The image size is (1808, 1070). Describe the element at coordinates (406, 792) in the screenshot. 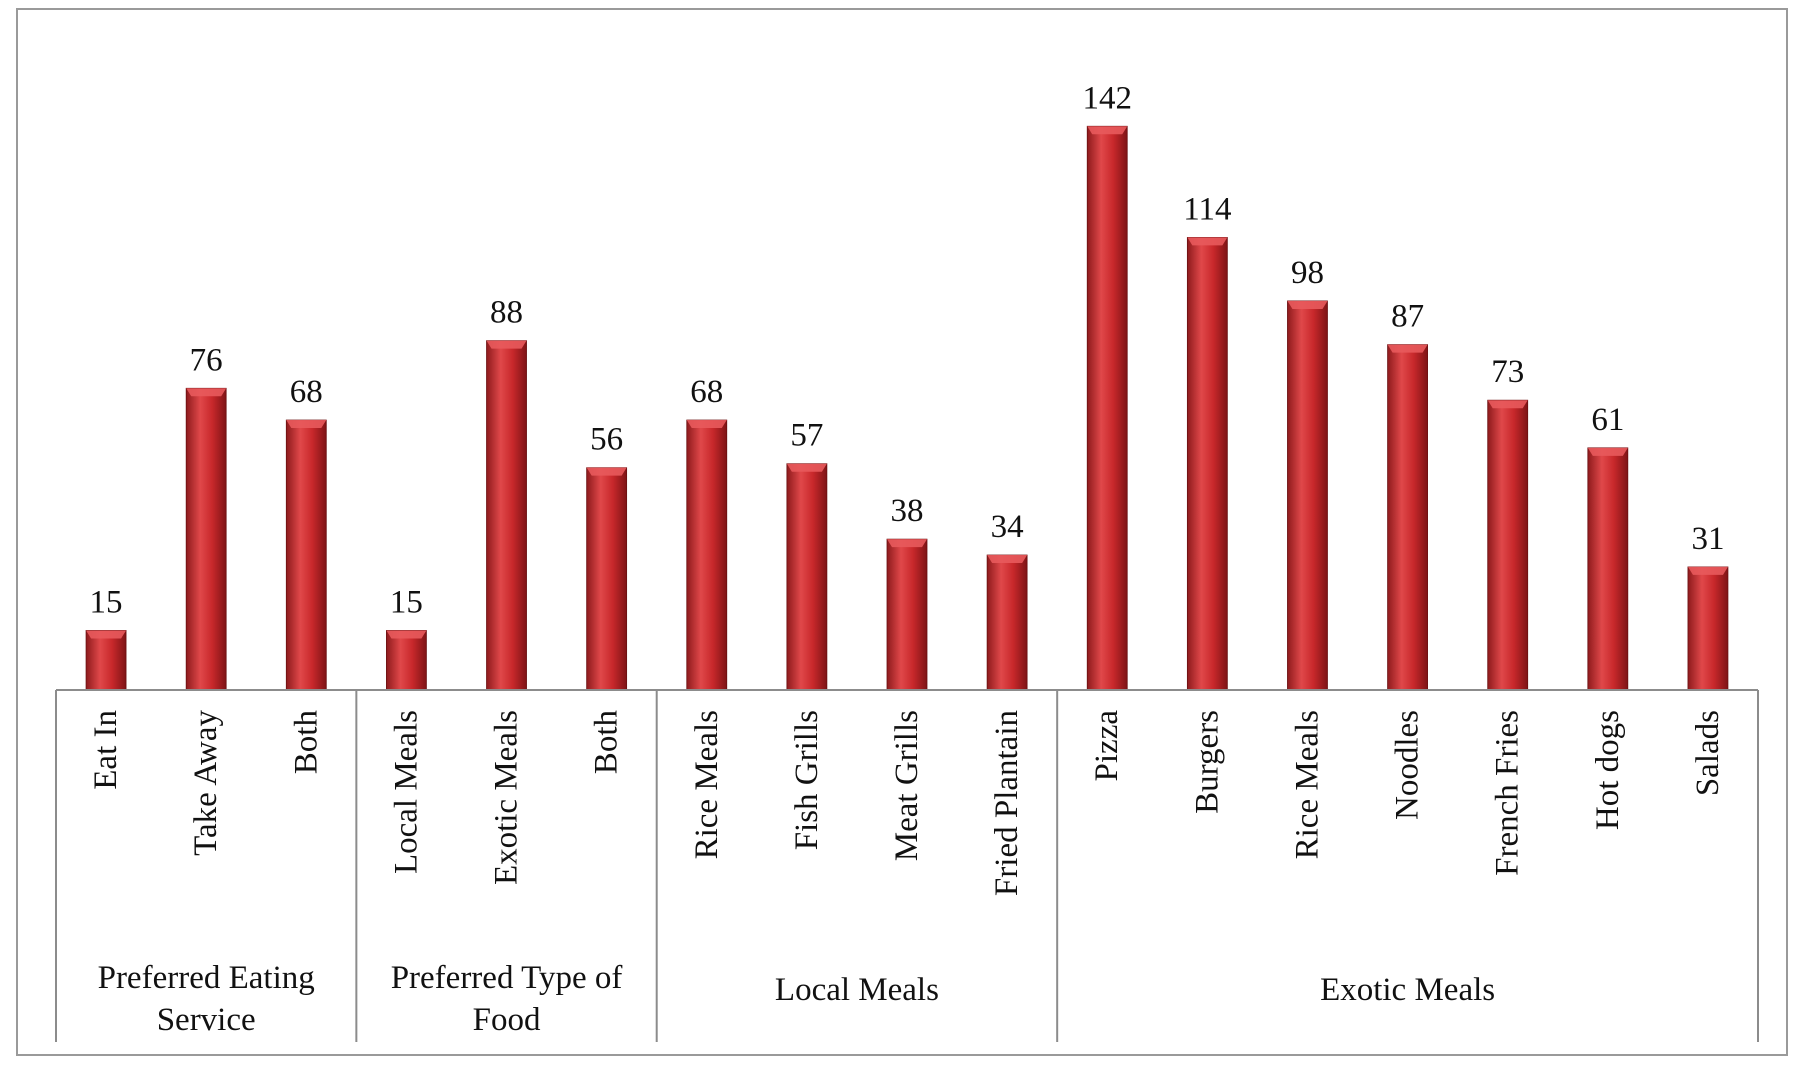

I see `category-label: Local Meals` at that location.